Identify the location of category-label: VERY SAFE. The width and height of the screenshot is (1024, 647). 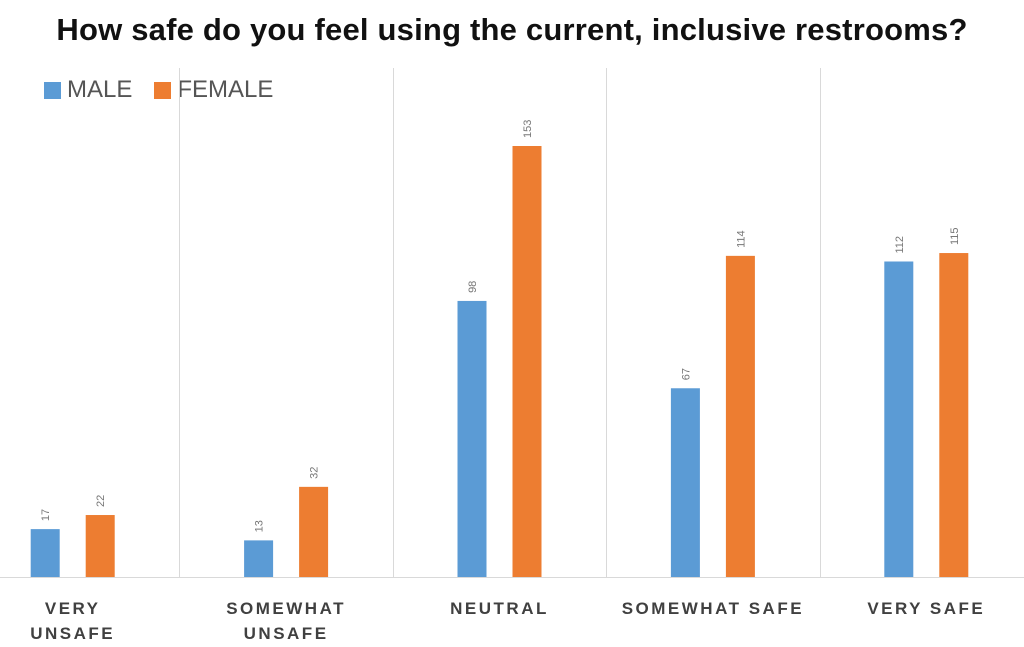
(926, 608).